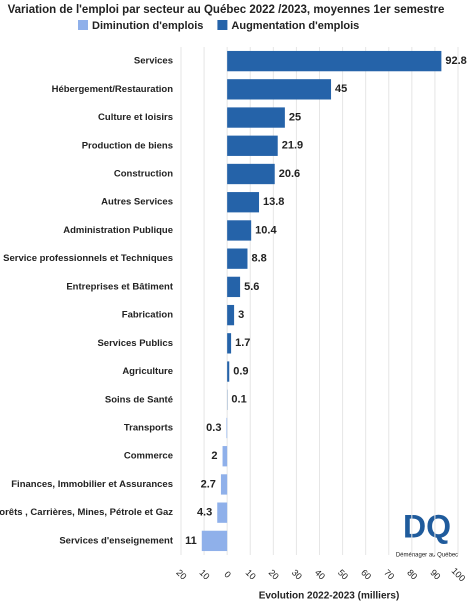 The image size is (469, 607). I want to click on legend-label: Augmentation d'emplois, so click(295, 26).